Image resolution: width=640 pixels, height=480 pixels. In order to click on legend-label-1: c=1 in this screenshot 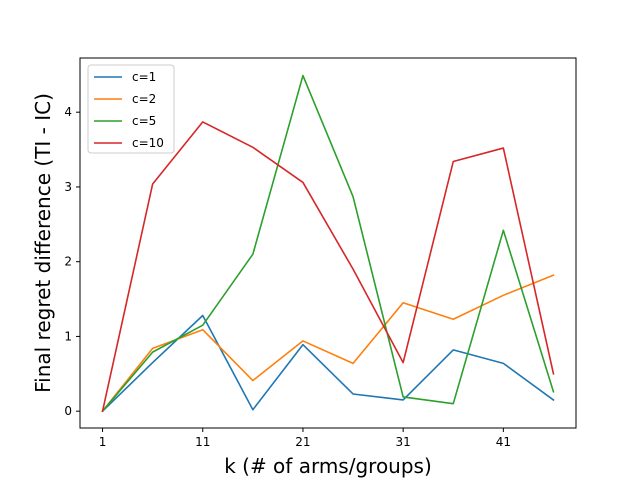, I will do `click(144, 77)`.